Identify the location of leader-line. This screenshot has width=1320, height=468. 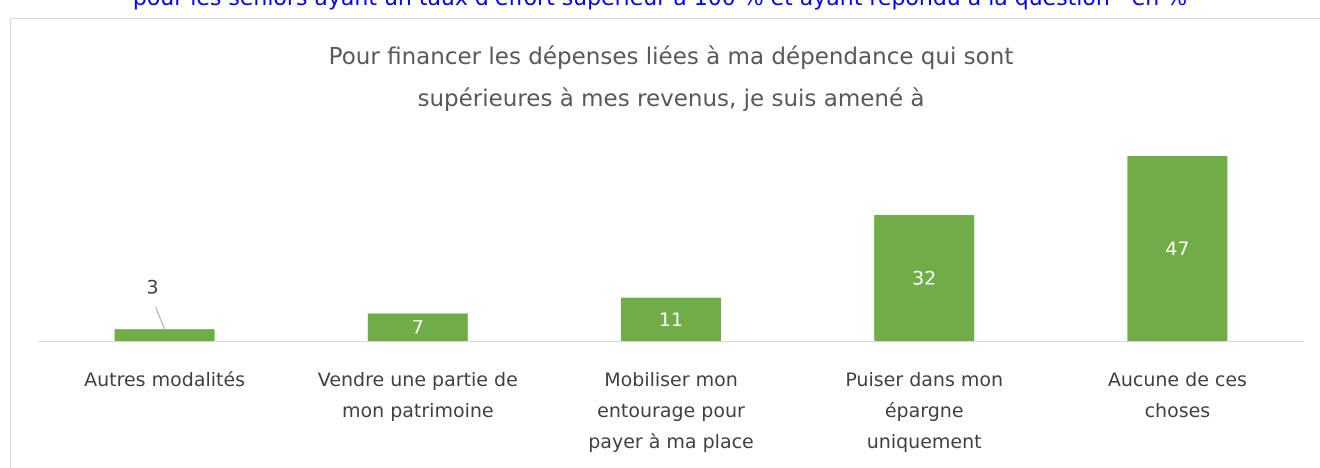
(160, 318).